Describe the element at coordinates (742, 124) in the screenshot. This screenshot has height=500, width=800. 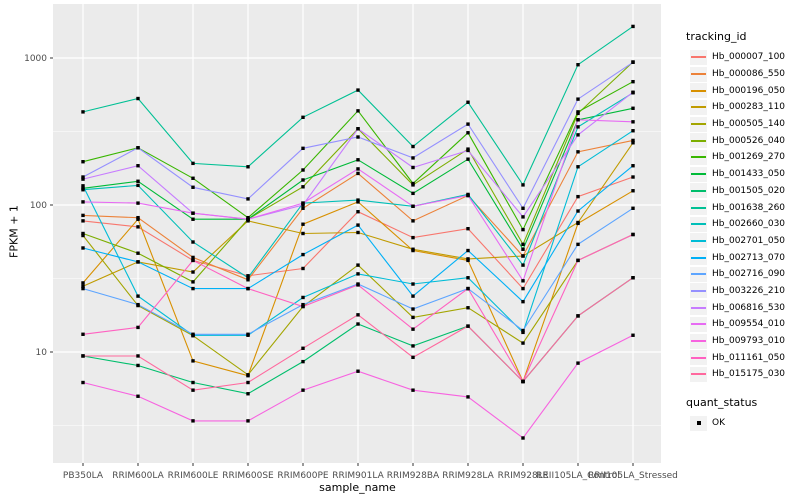
I see `legend-entry: Hb_000505_140` at that location.